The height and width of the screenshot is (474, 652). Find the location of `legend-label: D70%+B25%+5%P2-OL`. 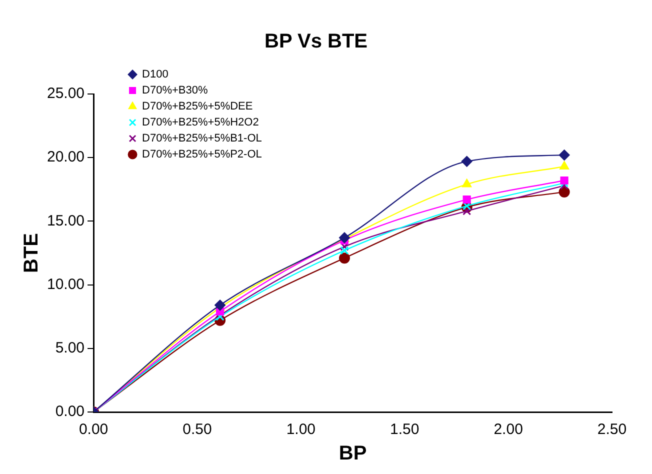

legend-label: D70%+B25%+5%P2-OL is located at coordinates (202, 154).